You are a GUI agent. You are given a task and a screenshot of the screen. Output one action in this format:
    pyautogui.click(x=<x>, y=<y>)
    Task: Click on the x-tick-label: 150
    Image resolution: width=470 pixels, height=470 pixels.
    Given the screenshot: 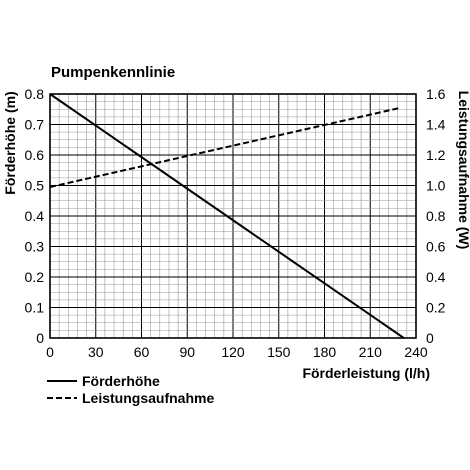 What is the action you would take?
    pyautogui.click(x=279, y=352)
    